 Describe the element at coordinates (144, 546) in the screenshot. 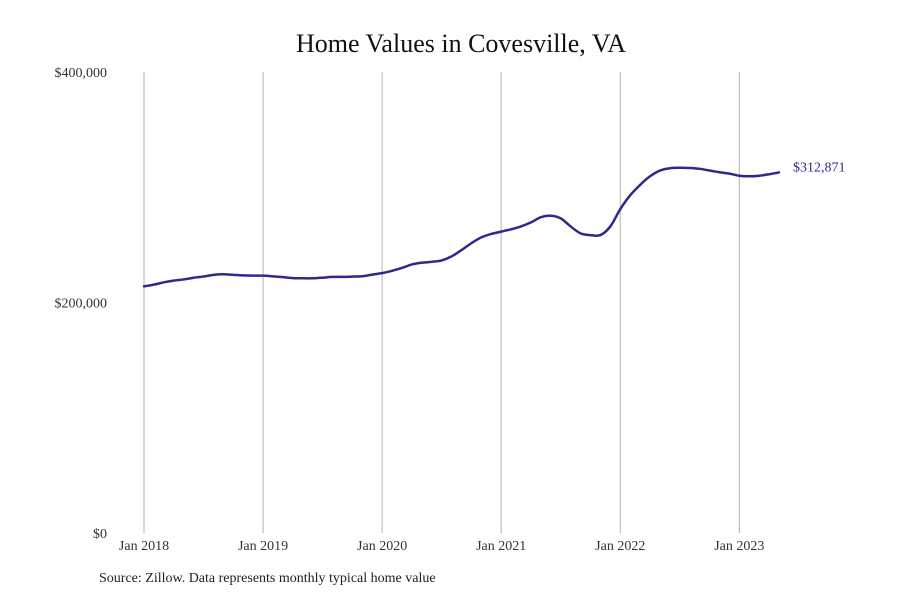

I see `x-tick-label: Jan 2018` at that location.